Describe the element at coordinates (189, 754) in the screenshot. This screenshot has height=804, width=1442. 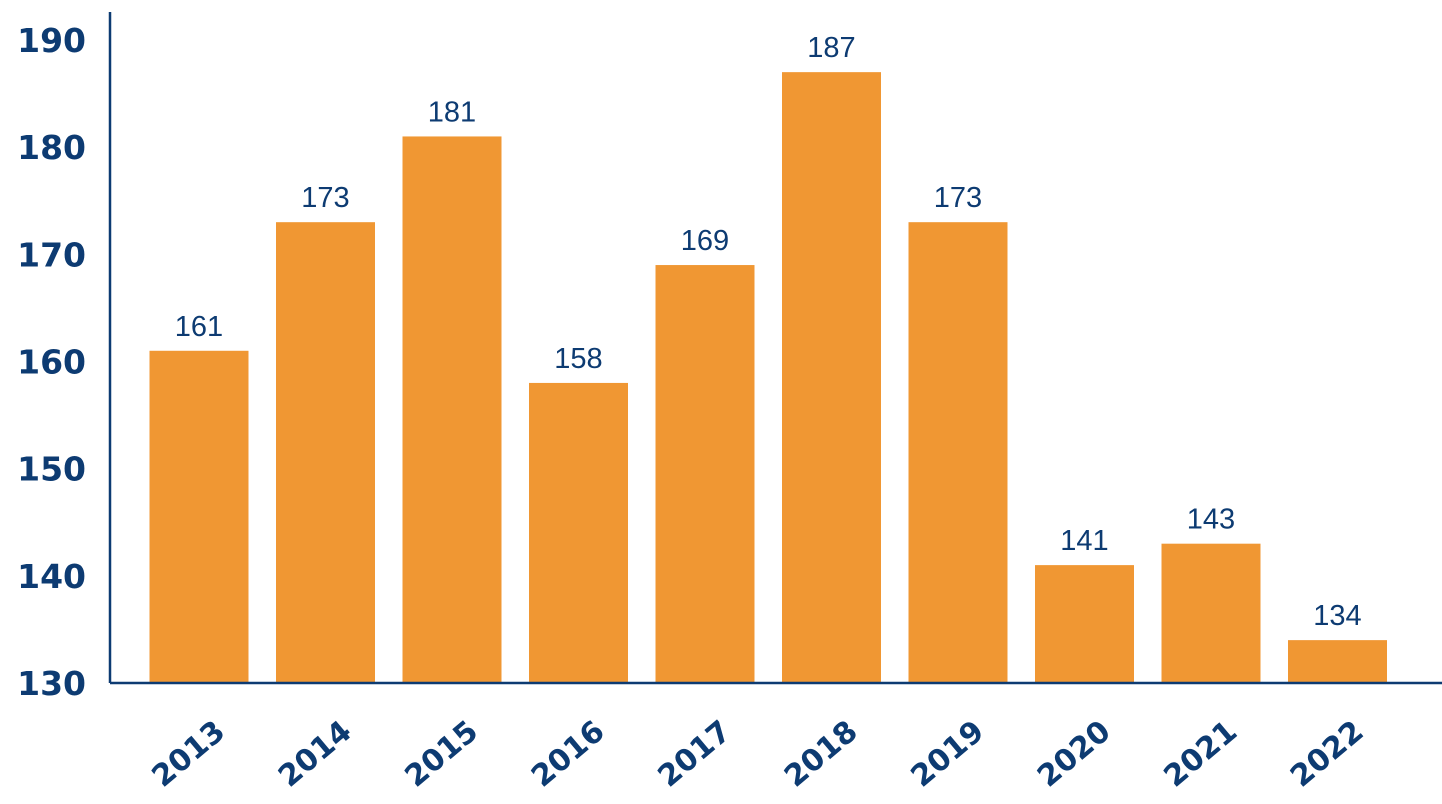
I see `x-tick-label-2013: 2013` at that location.